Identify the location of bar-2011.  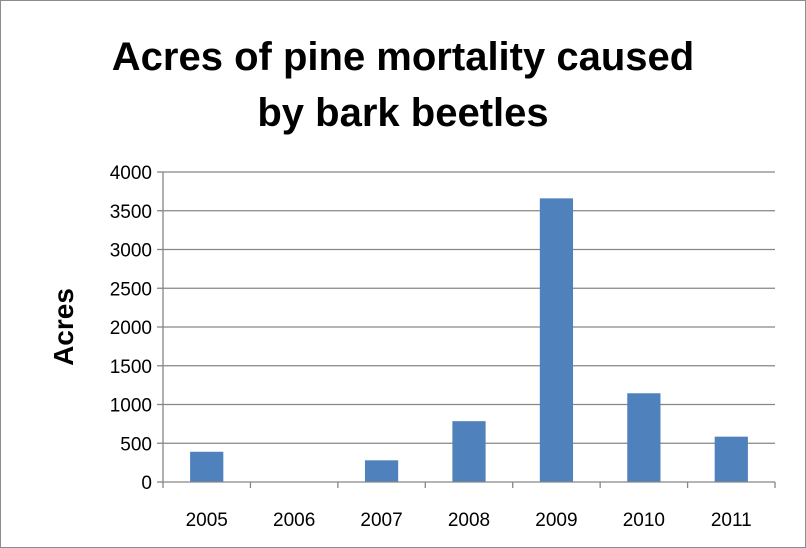
(731, 459).